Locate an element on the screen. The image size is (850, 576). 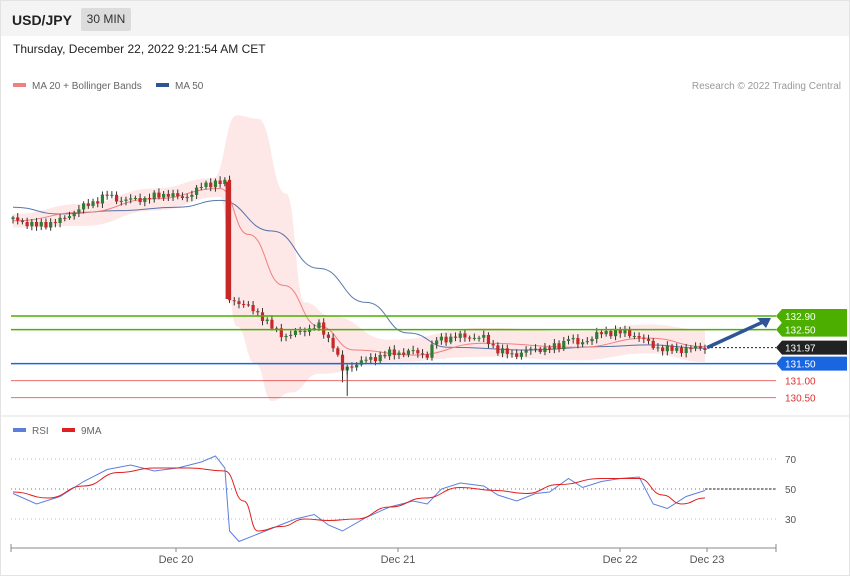
level-tag-132.90 is located at coordinates (811, 316).